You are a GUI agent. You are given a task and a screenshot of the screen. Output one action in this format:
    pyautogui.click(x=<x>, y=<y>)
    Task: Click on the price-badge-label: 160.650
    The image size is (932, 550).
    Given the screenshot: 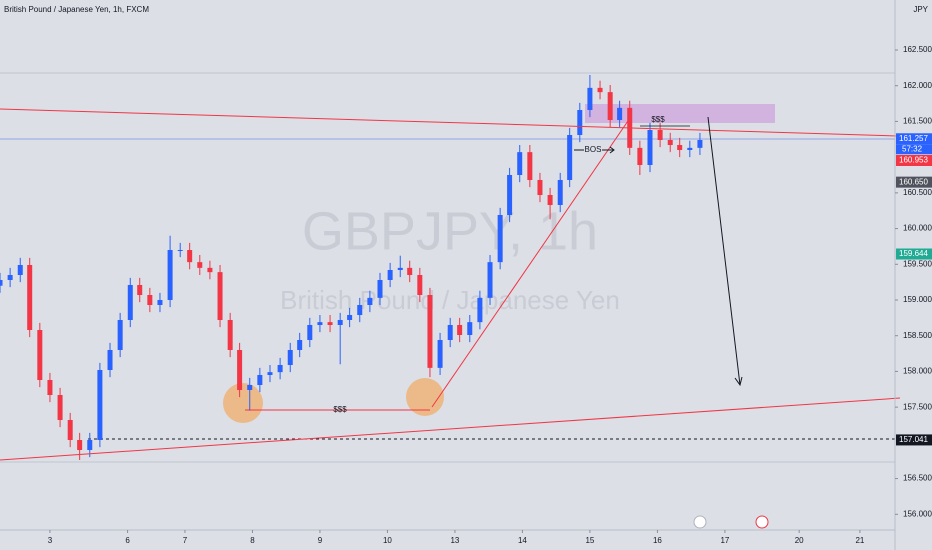 What is the action you would take?
    pyautogui.click(x=913, y=181)
    